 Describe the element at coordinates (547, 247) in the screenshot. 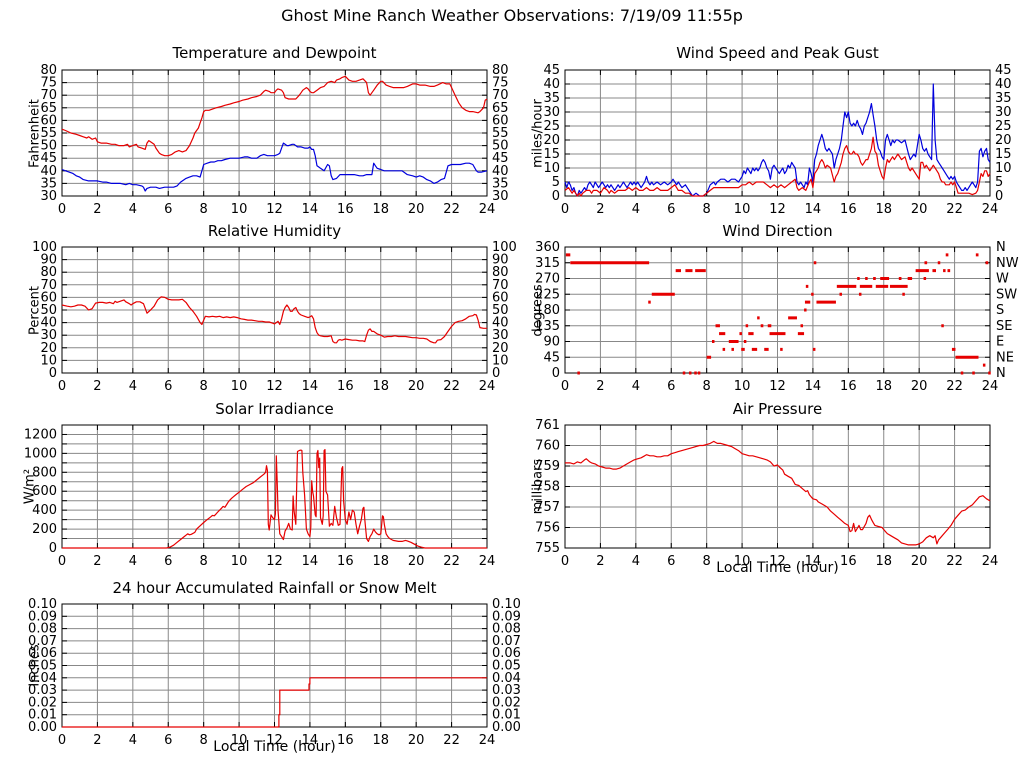

I see `svg-text: 360` at that location.